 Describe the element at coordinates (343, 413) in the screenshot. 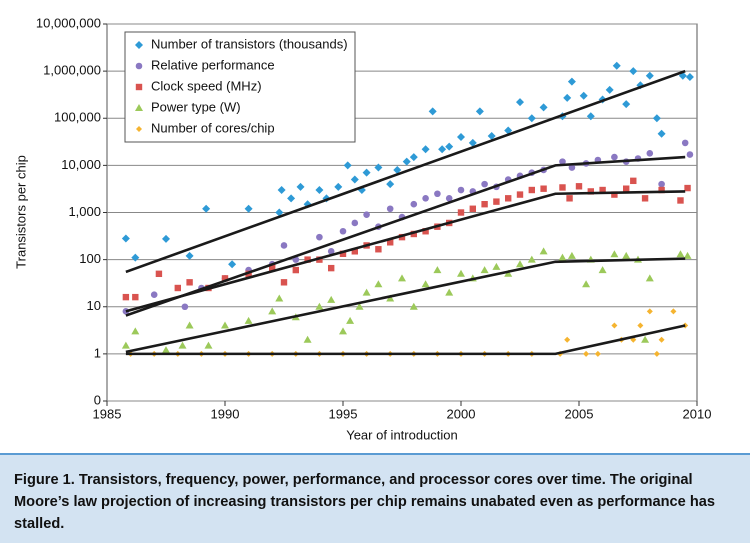

I see `x-tick-label: 1995` at that location.